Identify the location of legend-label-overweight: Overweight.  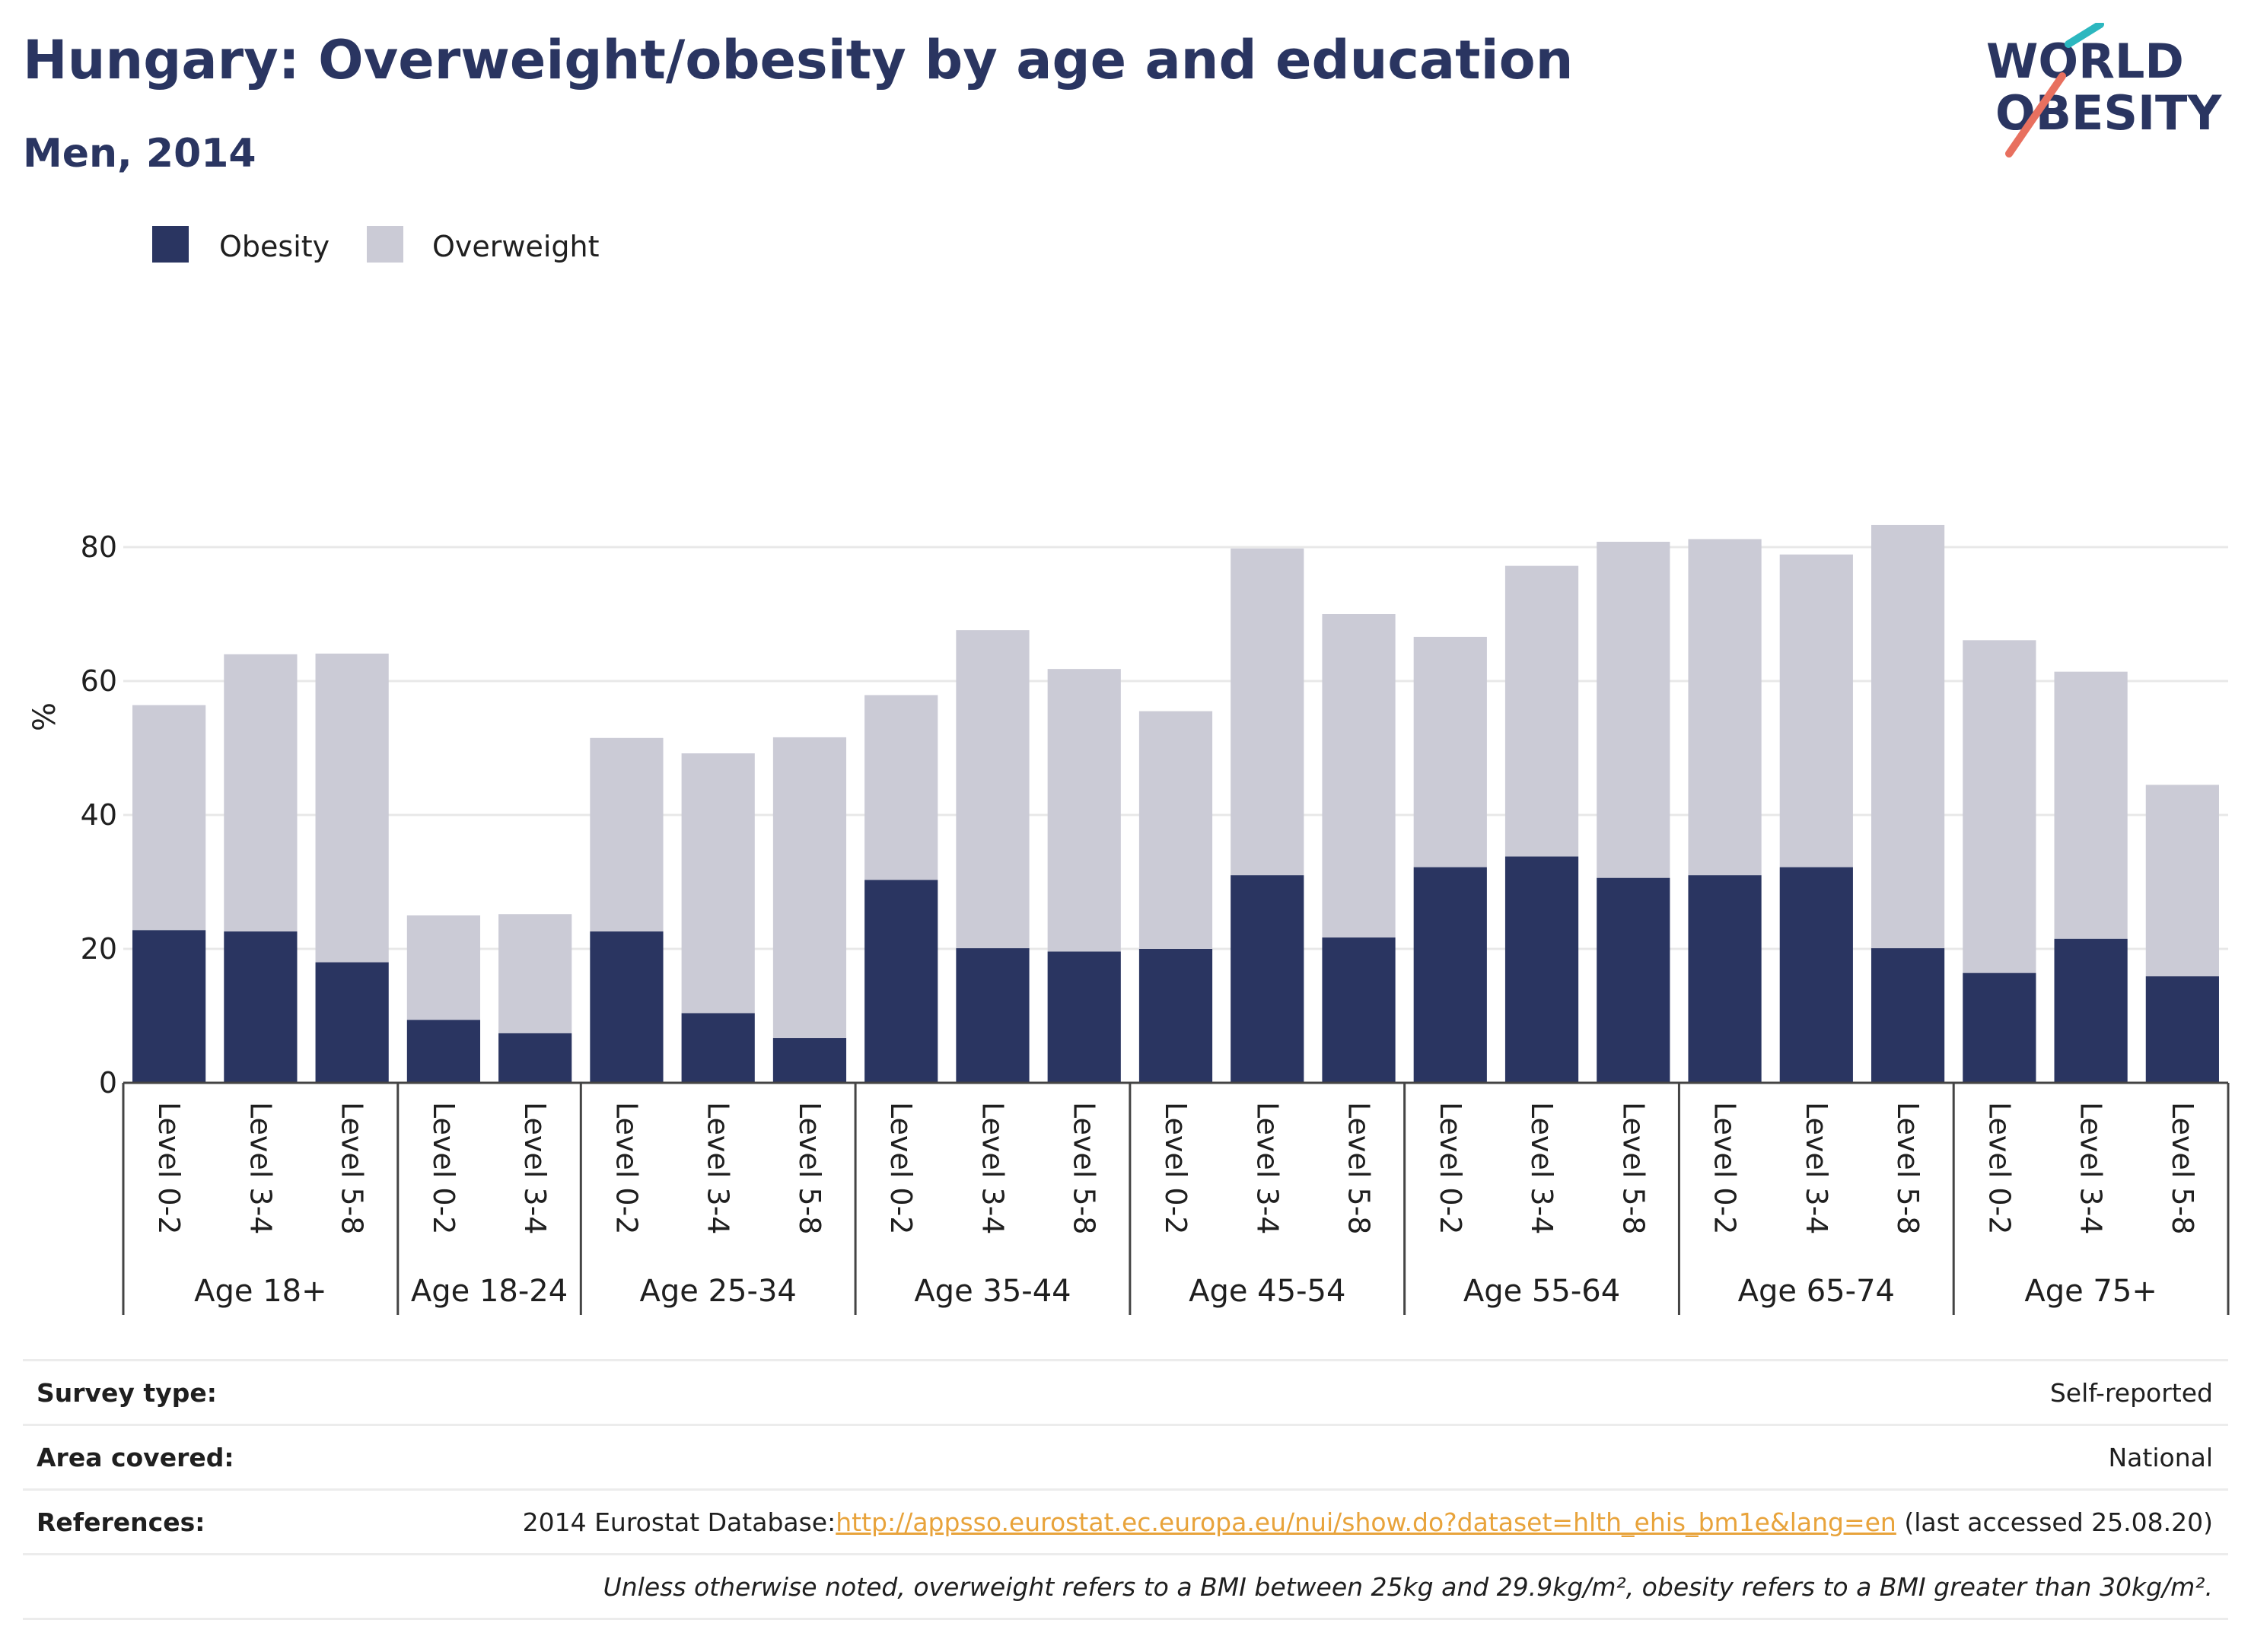
(516, 246).